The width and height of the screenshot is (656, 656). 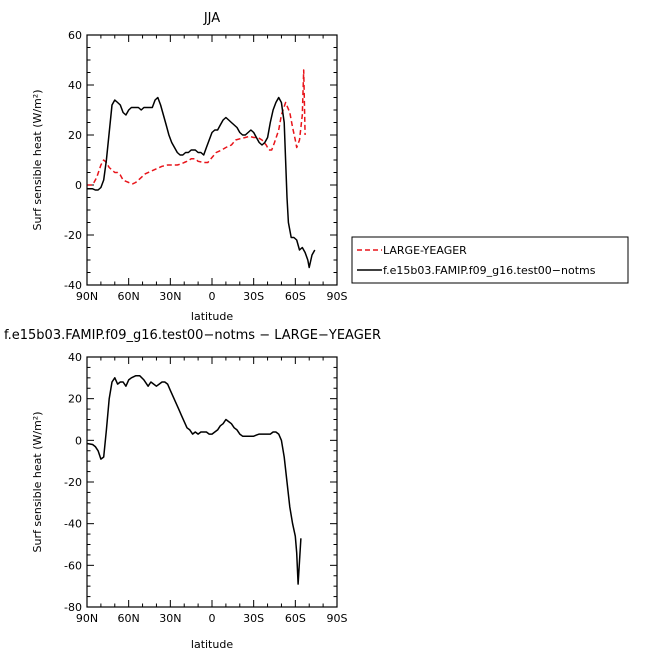 I want to click on y-tick-label: -60, so click(x=73, y=565).